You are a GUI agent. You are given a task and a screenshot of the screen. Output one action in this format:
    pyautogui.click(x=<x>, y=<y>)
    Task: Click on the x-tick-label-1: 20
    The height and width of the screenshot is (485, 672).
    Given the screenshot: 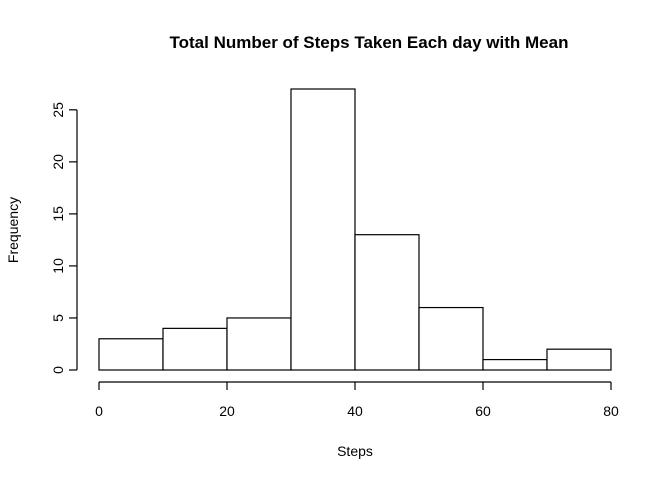 What is the action you would take?
    pyautogui.click(x=227, y=411)
    